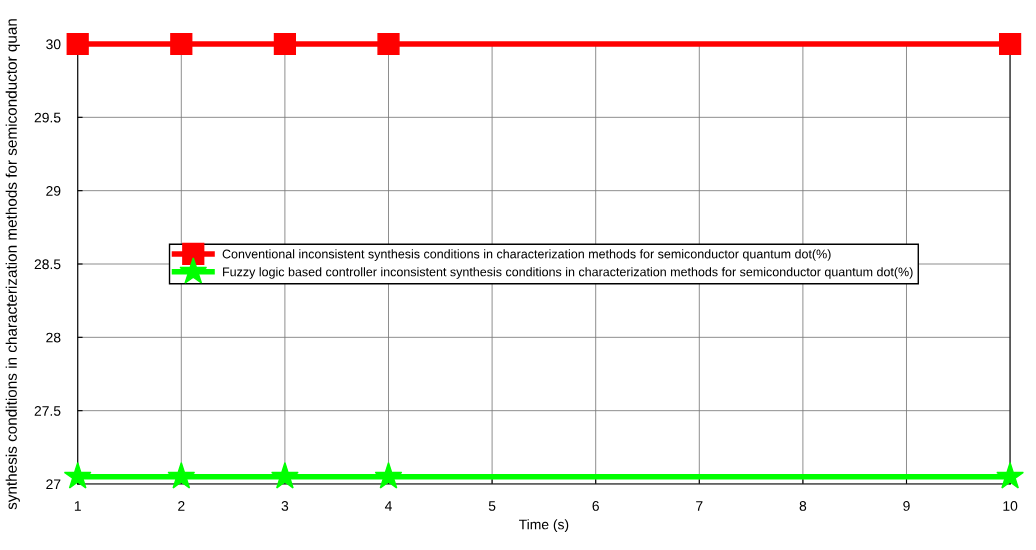 This screenshot has width=1036, height=550. I want to click on x-tick-label: 8, so click(803, 506).